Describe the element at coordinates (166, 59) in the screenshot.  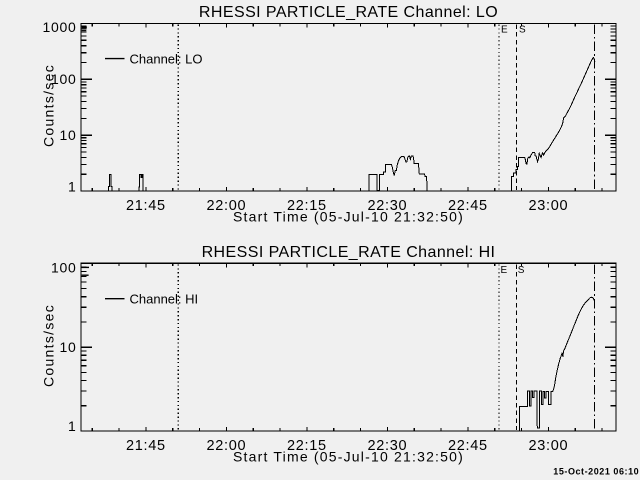
I see `svg-text: Channel: LO` at that location.